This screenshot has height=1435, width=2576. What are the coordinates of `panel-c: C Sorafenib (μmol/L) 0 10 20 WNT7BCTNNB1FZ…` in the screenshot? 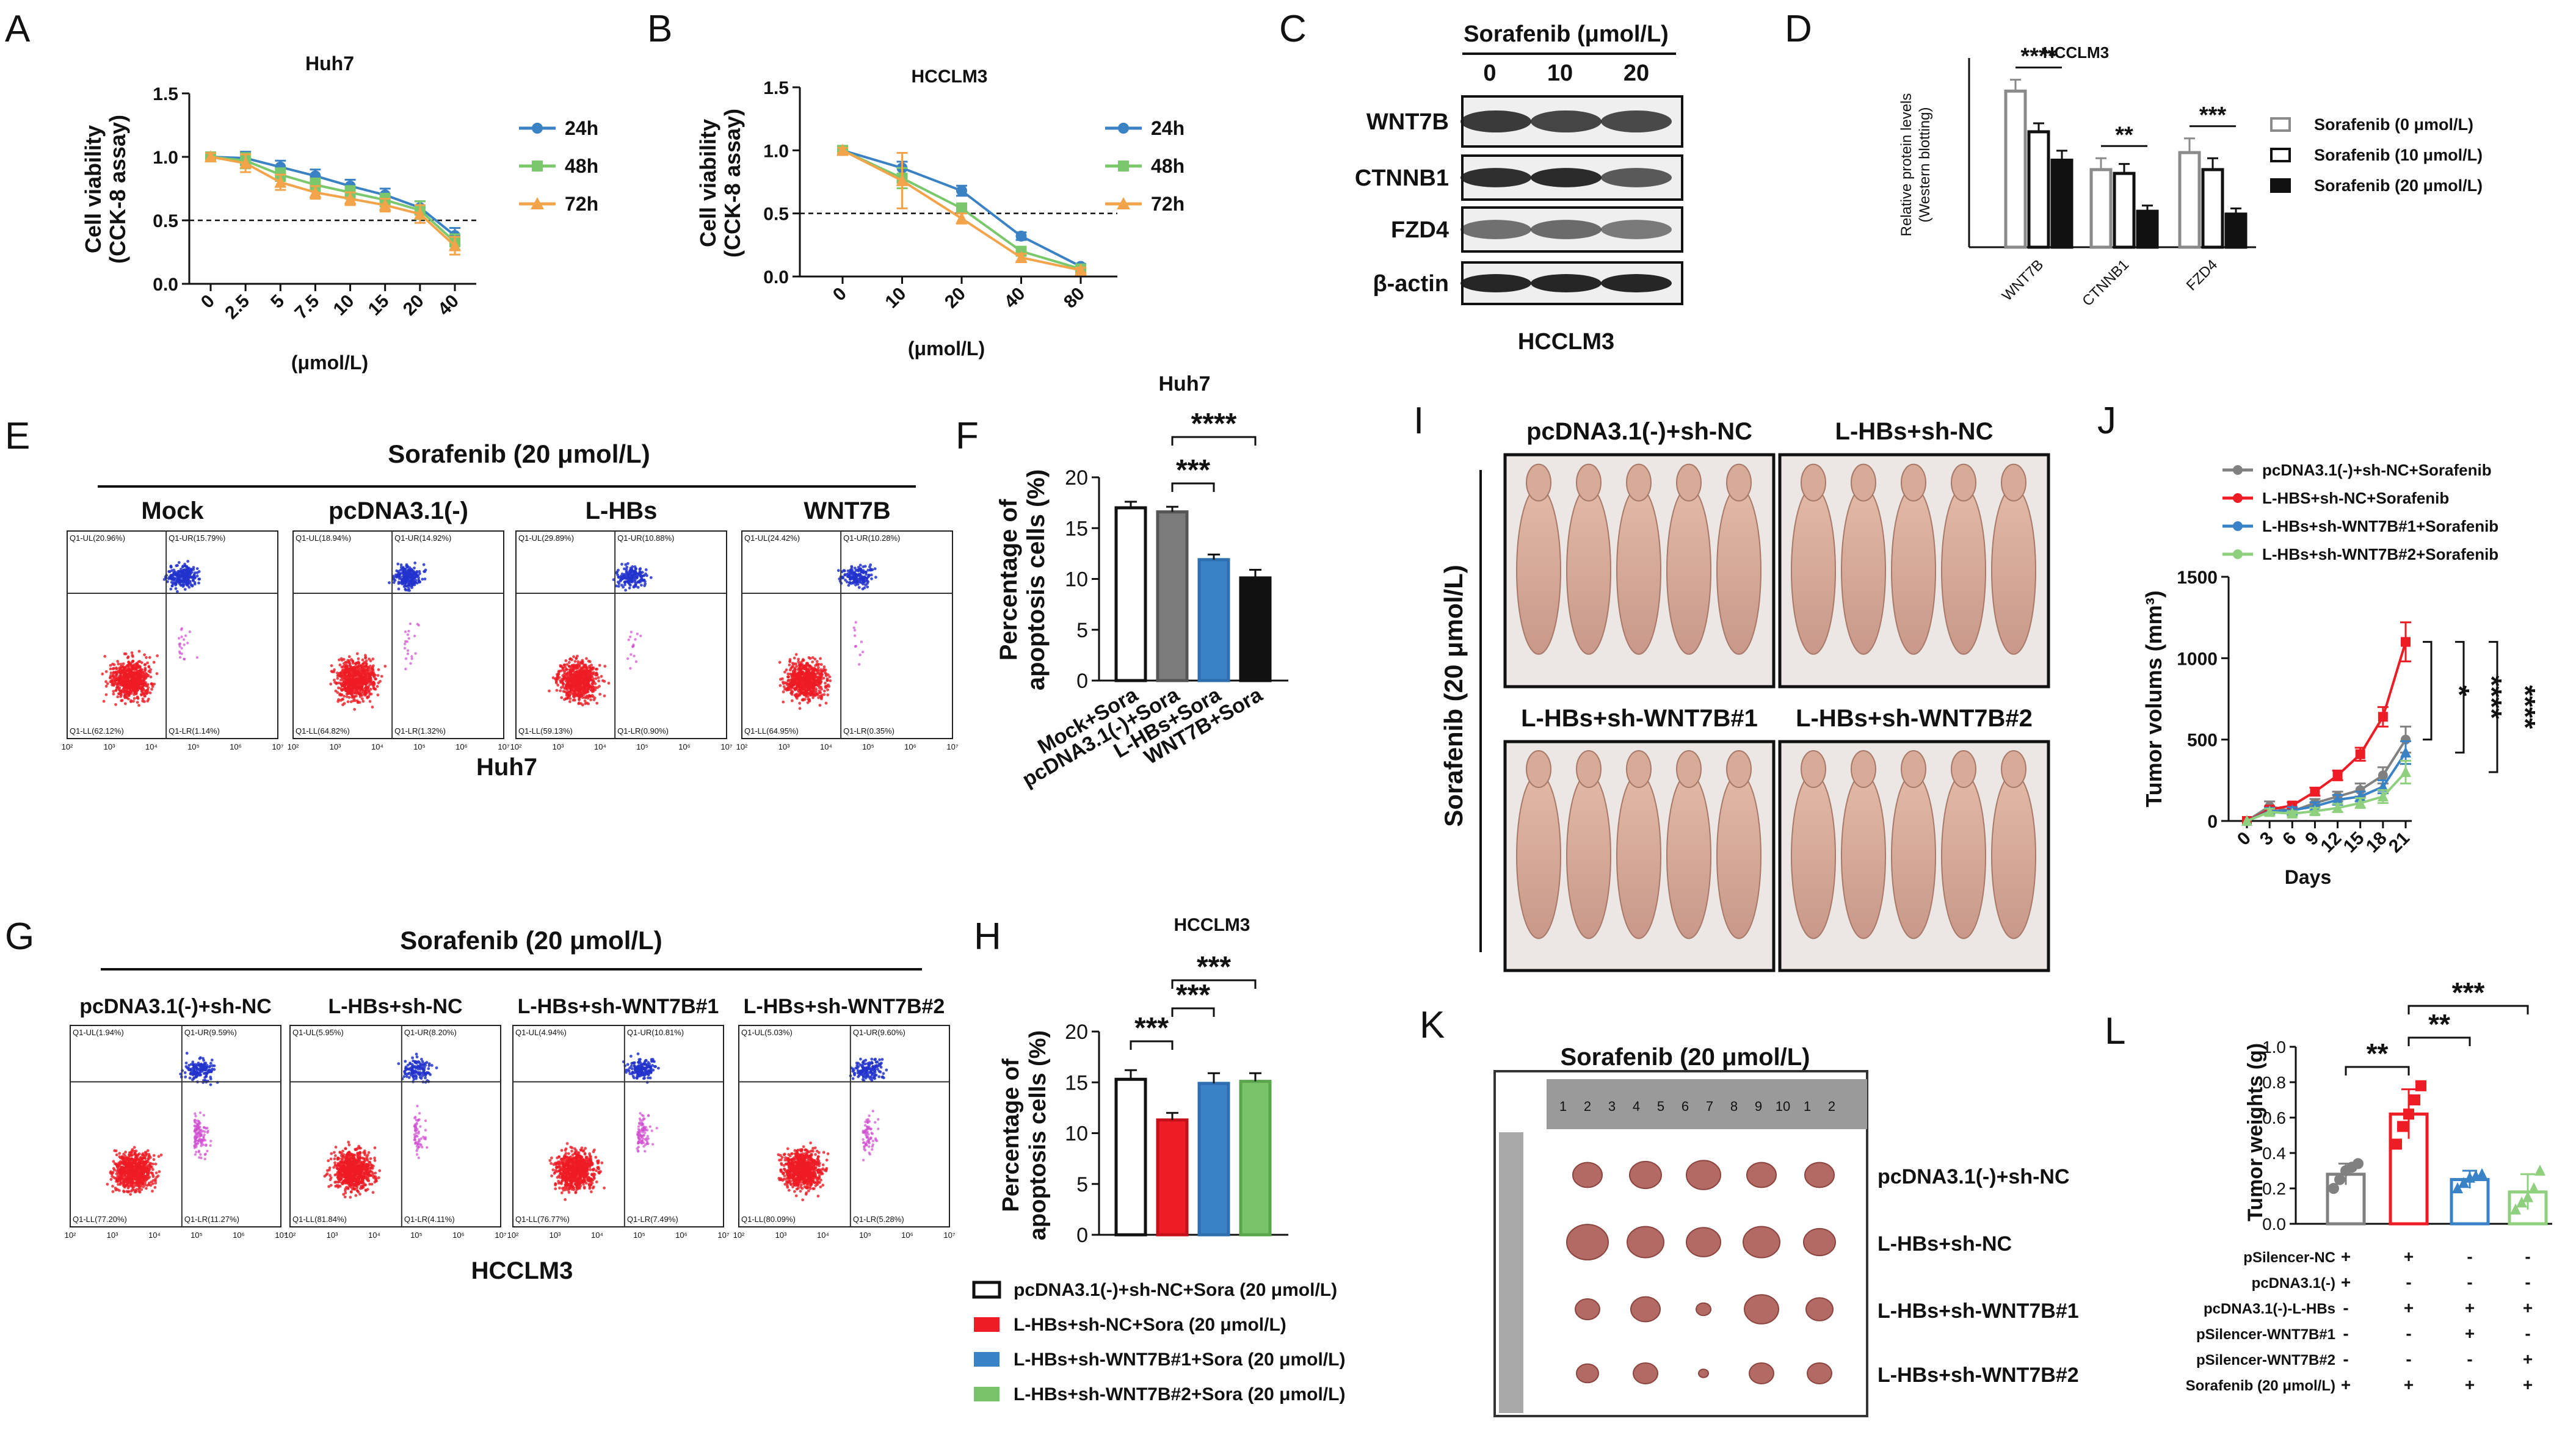 It's located at (1481, 181).